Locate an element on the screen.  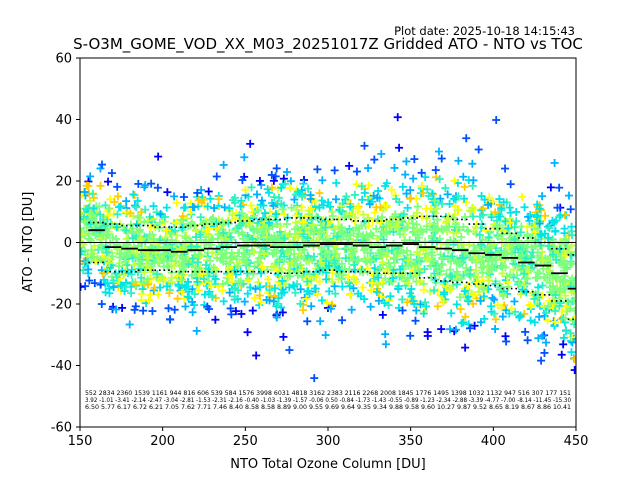
y-tick-label: -20 is located at coordinates (61, 305).